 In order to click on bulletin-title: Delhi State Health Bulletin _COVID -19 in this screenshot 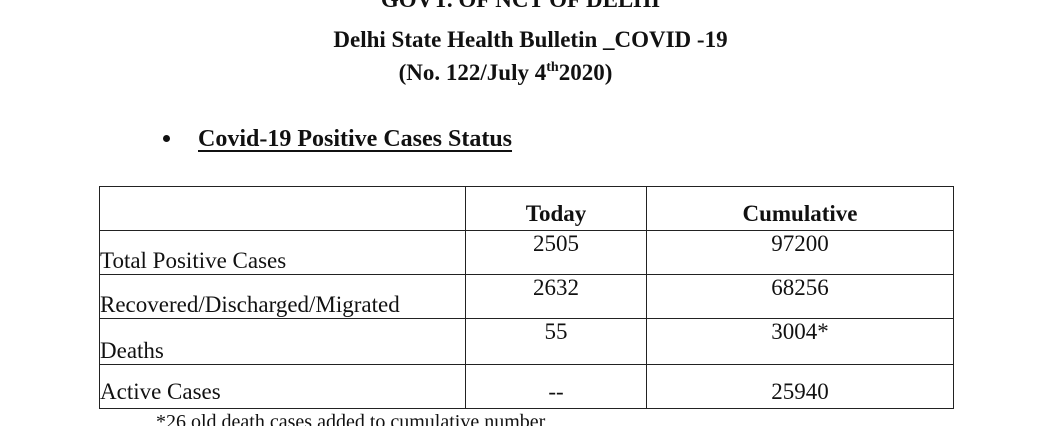, I will do `click(530, 39)`.